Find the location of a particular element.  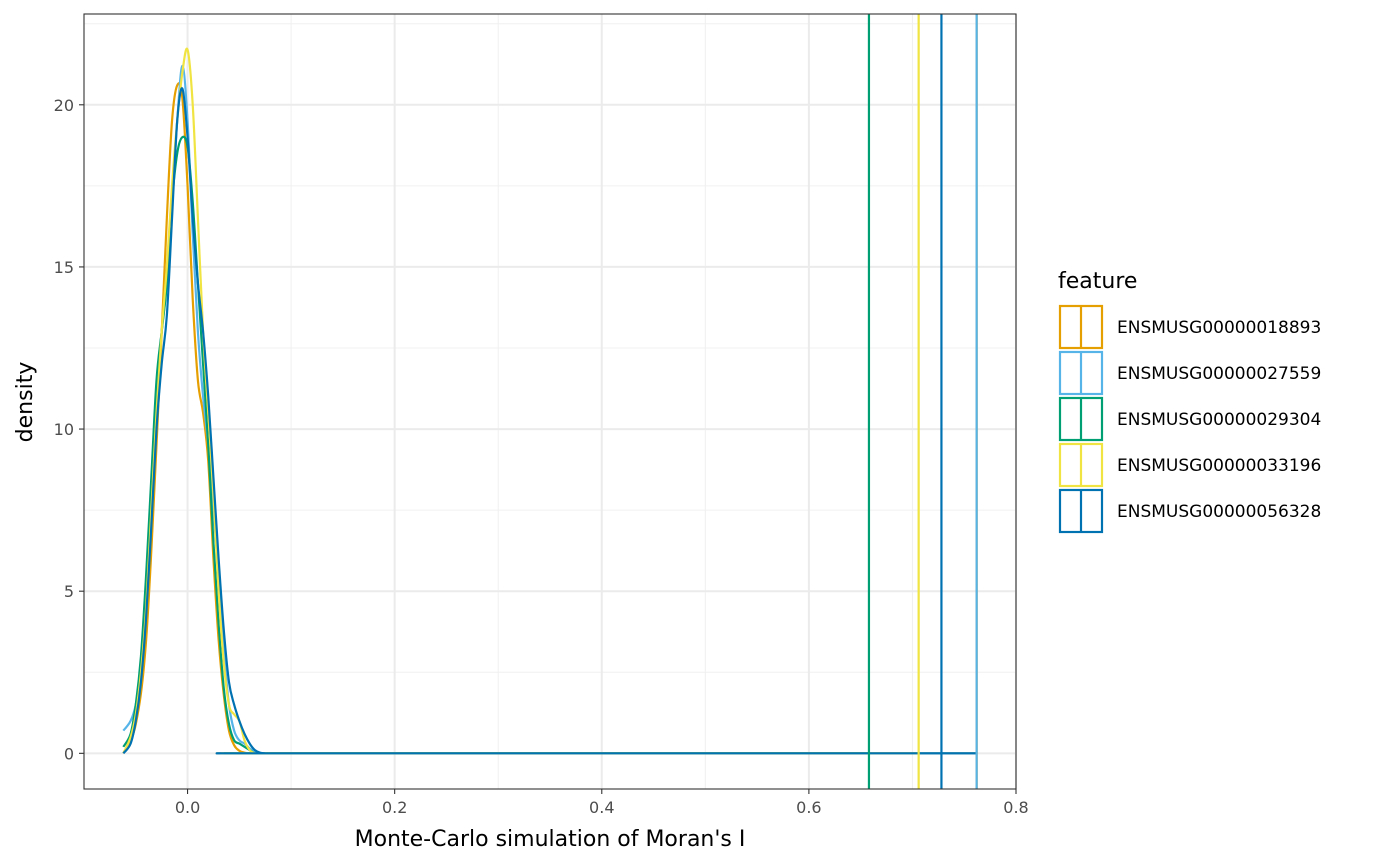

y-tick-label: 5 is located at coordinates (69, 591).